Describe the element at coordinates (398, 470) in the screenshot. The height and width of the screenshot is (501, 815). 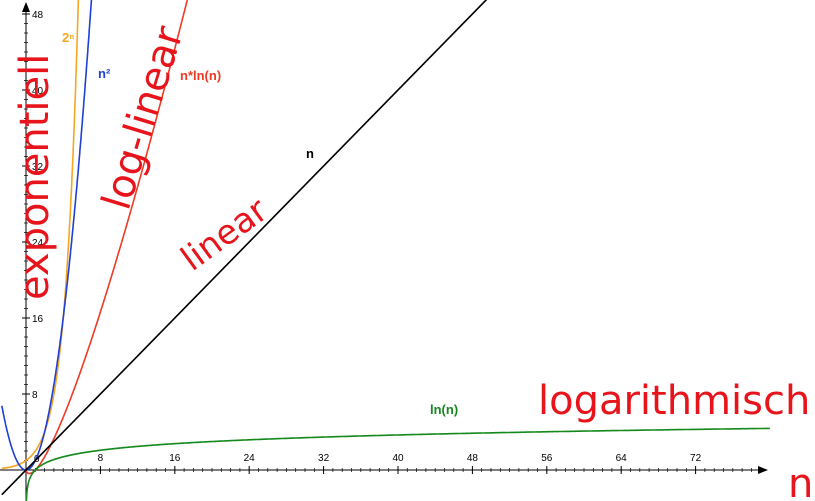
I see `x-minor-ticks` at that location.